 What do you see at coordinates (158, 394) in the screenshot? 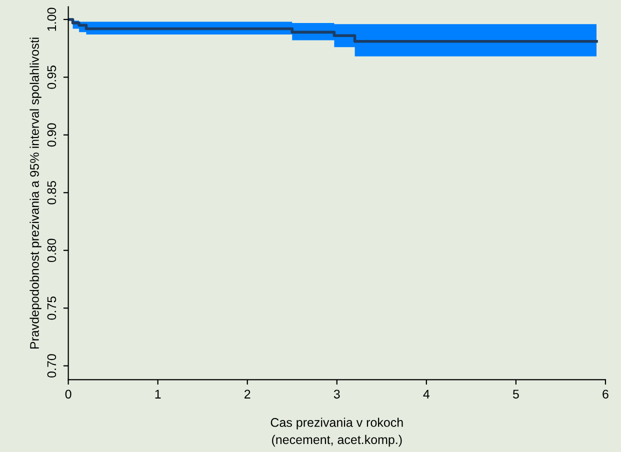
I see `x-tick-label: 1` at bounding box center [158, 394].